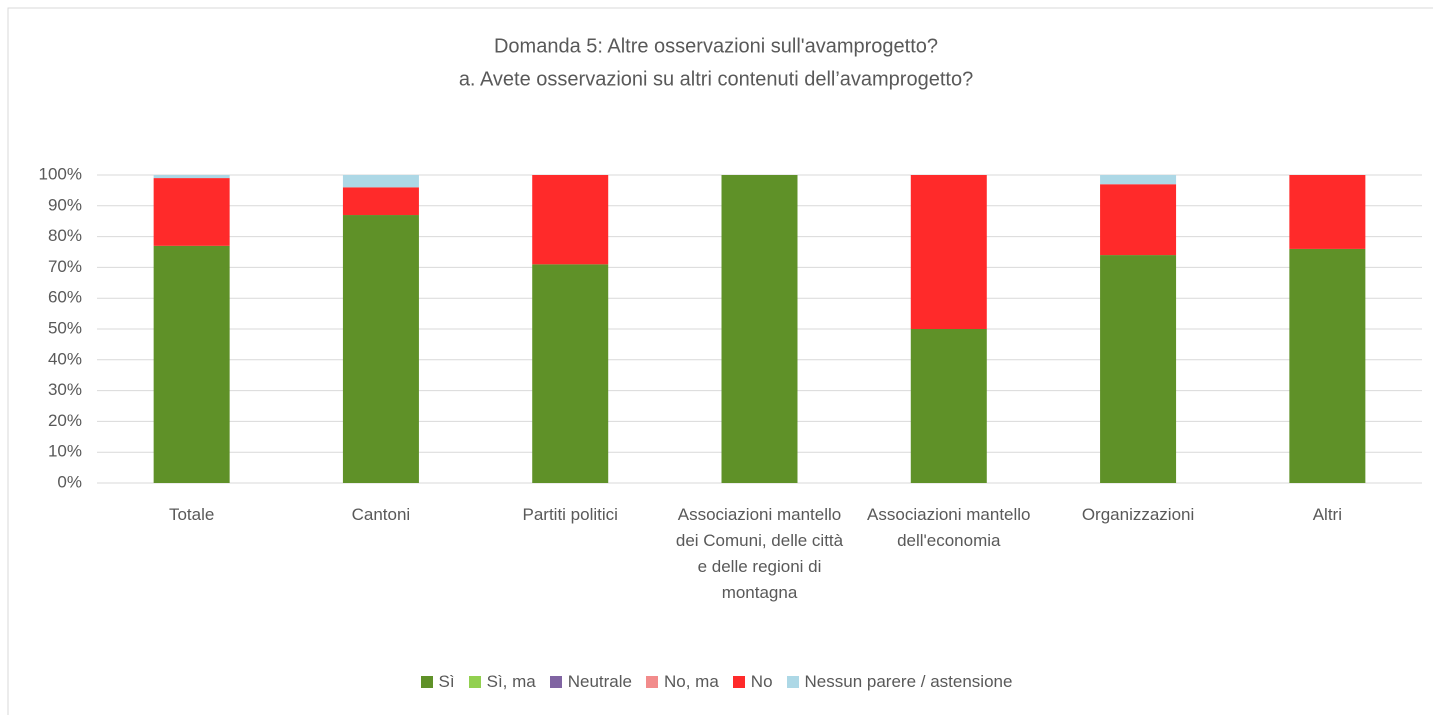  Describe the element at coordinates (599, 681) in the screenshot. I see `legend-label: Neutrale` at that location.